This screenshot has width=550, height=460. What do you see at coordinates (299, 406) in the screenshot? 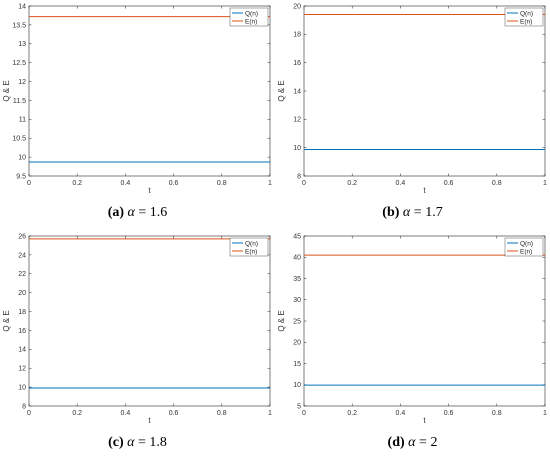
I see `y-tick-label: 5` at bounding box center [299, 406].